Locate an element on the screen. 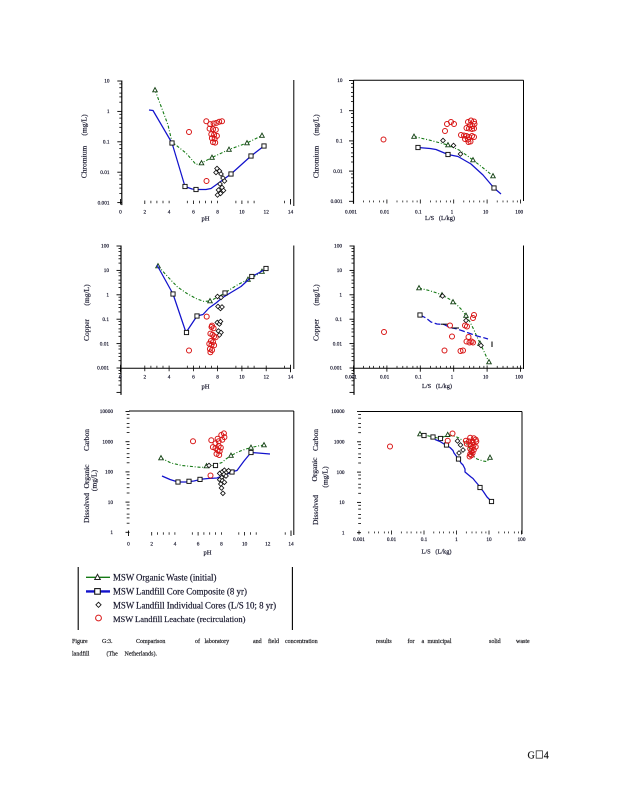  svg-text: field is located at coordinates (273, 641).